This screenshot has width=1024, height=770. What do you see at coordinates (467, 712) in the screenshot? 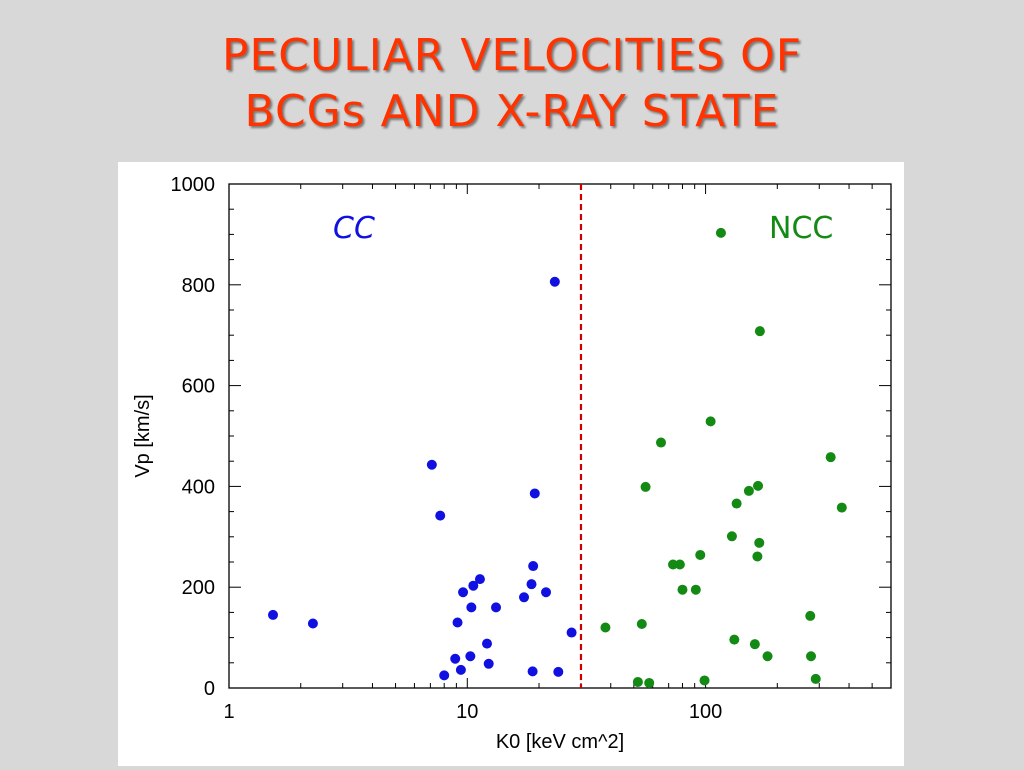
I see `x-tick-label: 10` at bounding box center [467, 712].